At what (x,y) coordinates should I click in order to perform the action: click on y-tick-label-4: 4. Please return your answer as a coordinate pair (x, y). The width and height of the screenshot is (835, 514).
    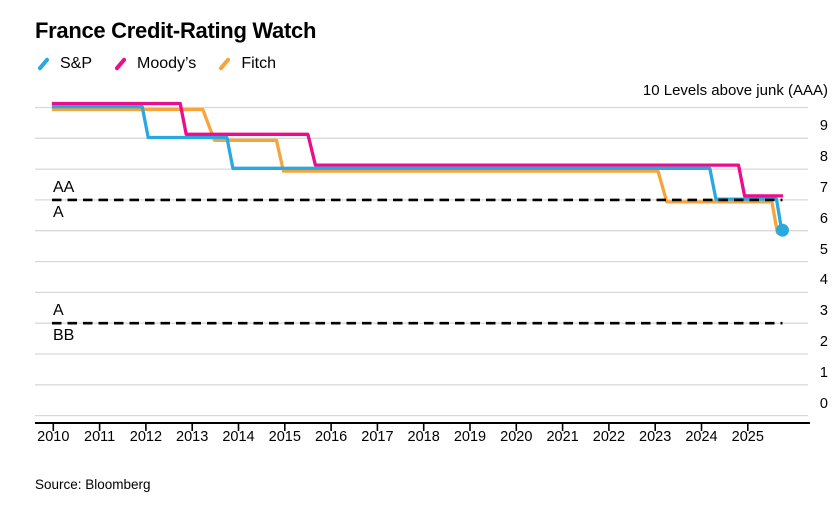
    Looking at the image, I should click on (823, 280).